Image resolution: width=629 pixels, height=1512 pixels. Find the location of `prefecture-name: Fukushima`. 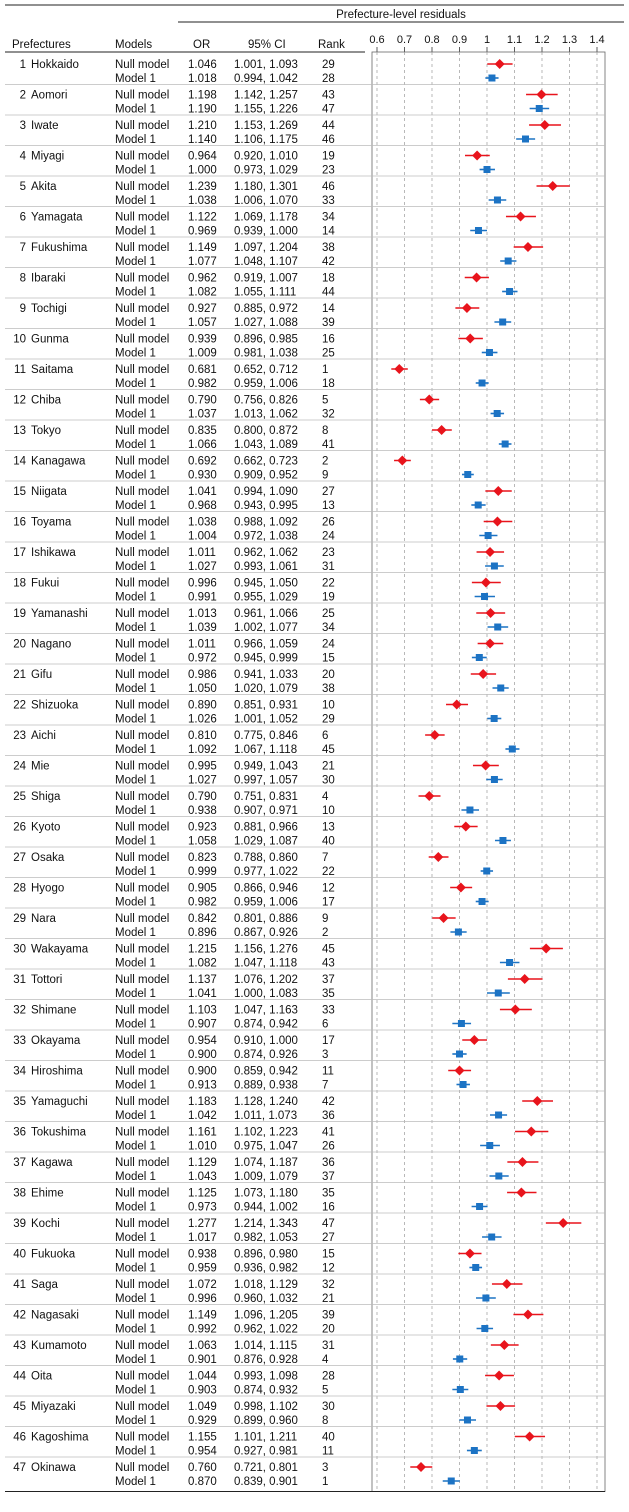

prefecture-name: Fukushima is located at coordinates (59, 248).